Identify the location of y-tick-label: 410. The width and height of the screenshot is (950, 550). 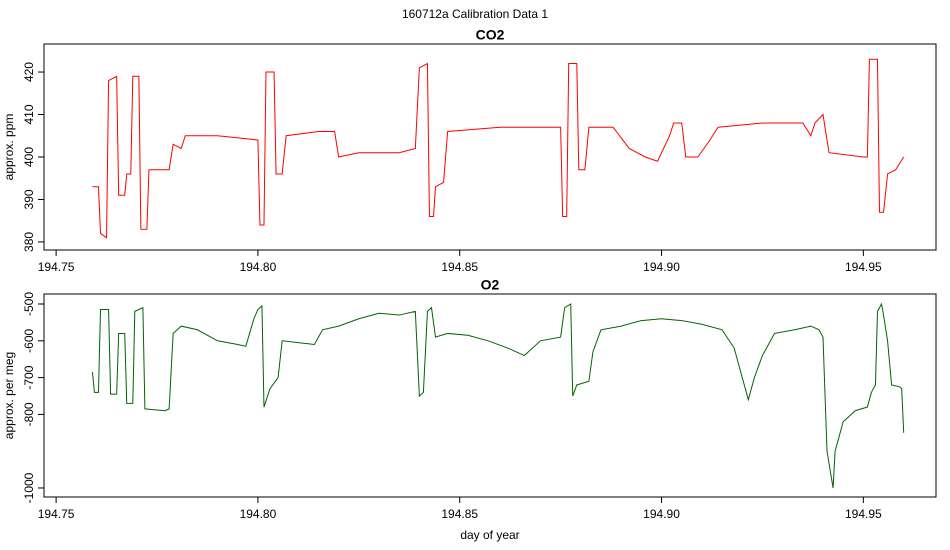
(29, 114).